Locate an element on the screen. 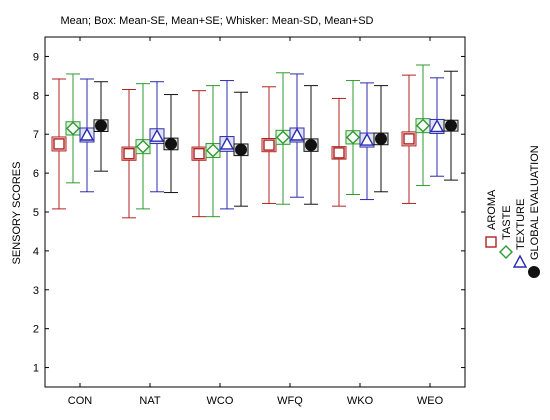  legend-item-global-evaluation: GLOBAL EVALUATION is located at coordinates (534, 211).